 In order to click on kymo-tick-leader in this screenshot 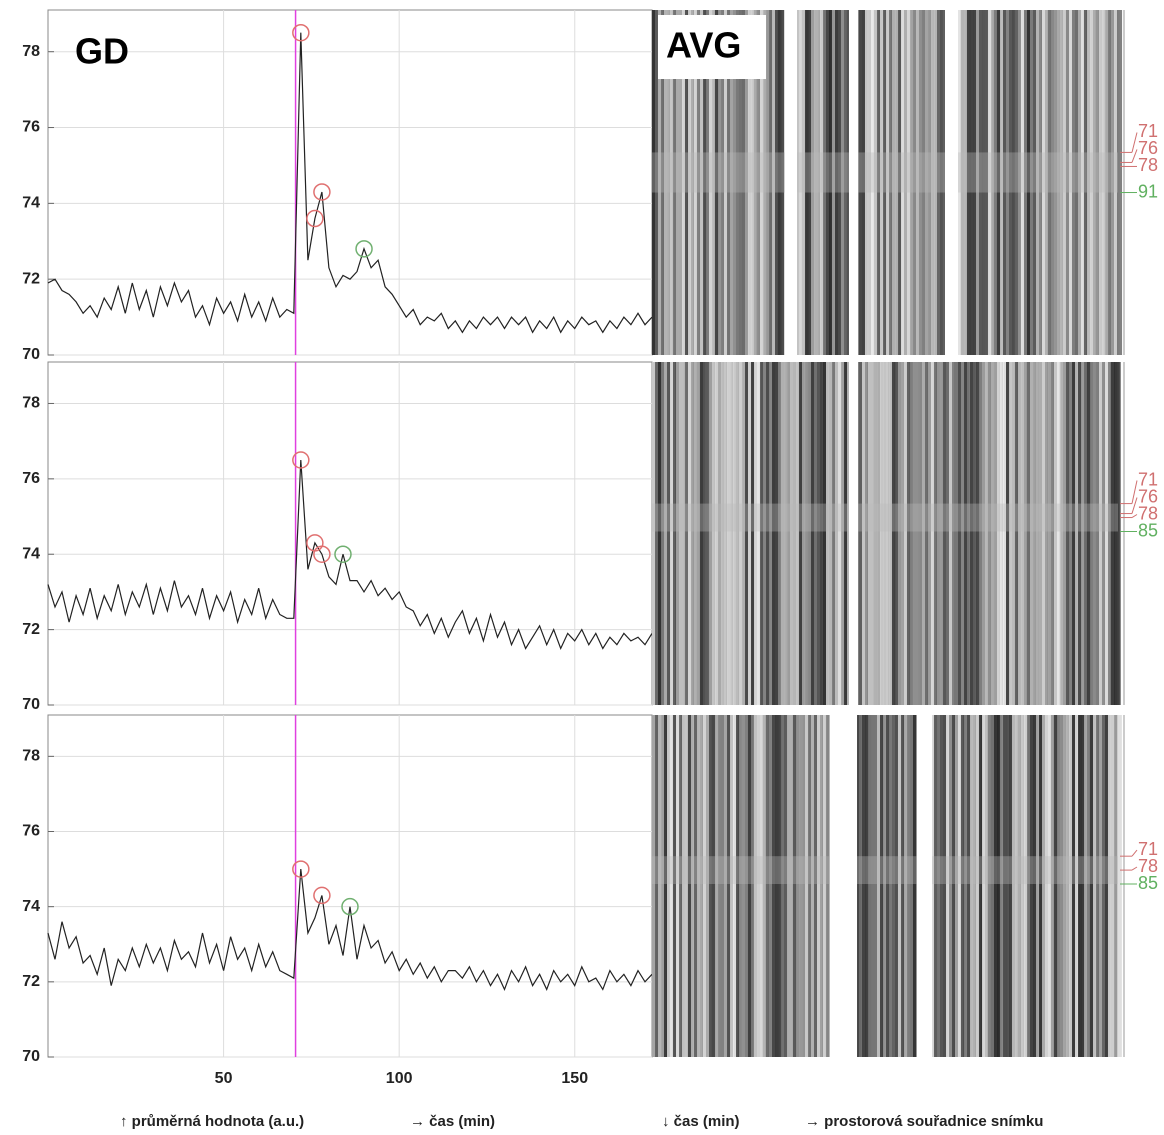, I will do `click(1134, 505)`.